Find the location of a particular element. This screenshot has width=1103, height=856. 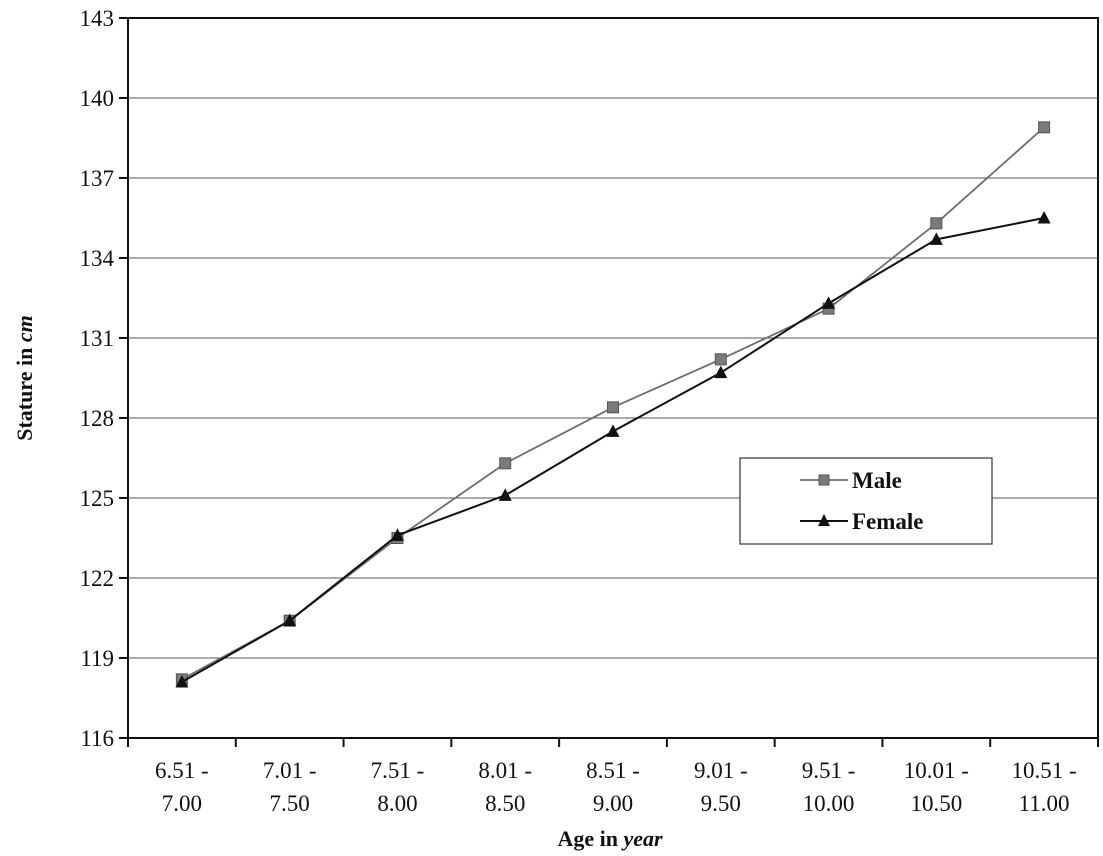

legend: Male Female is located at coordinates (866, 501).